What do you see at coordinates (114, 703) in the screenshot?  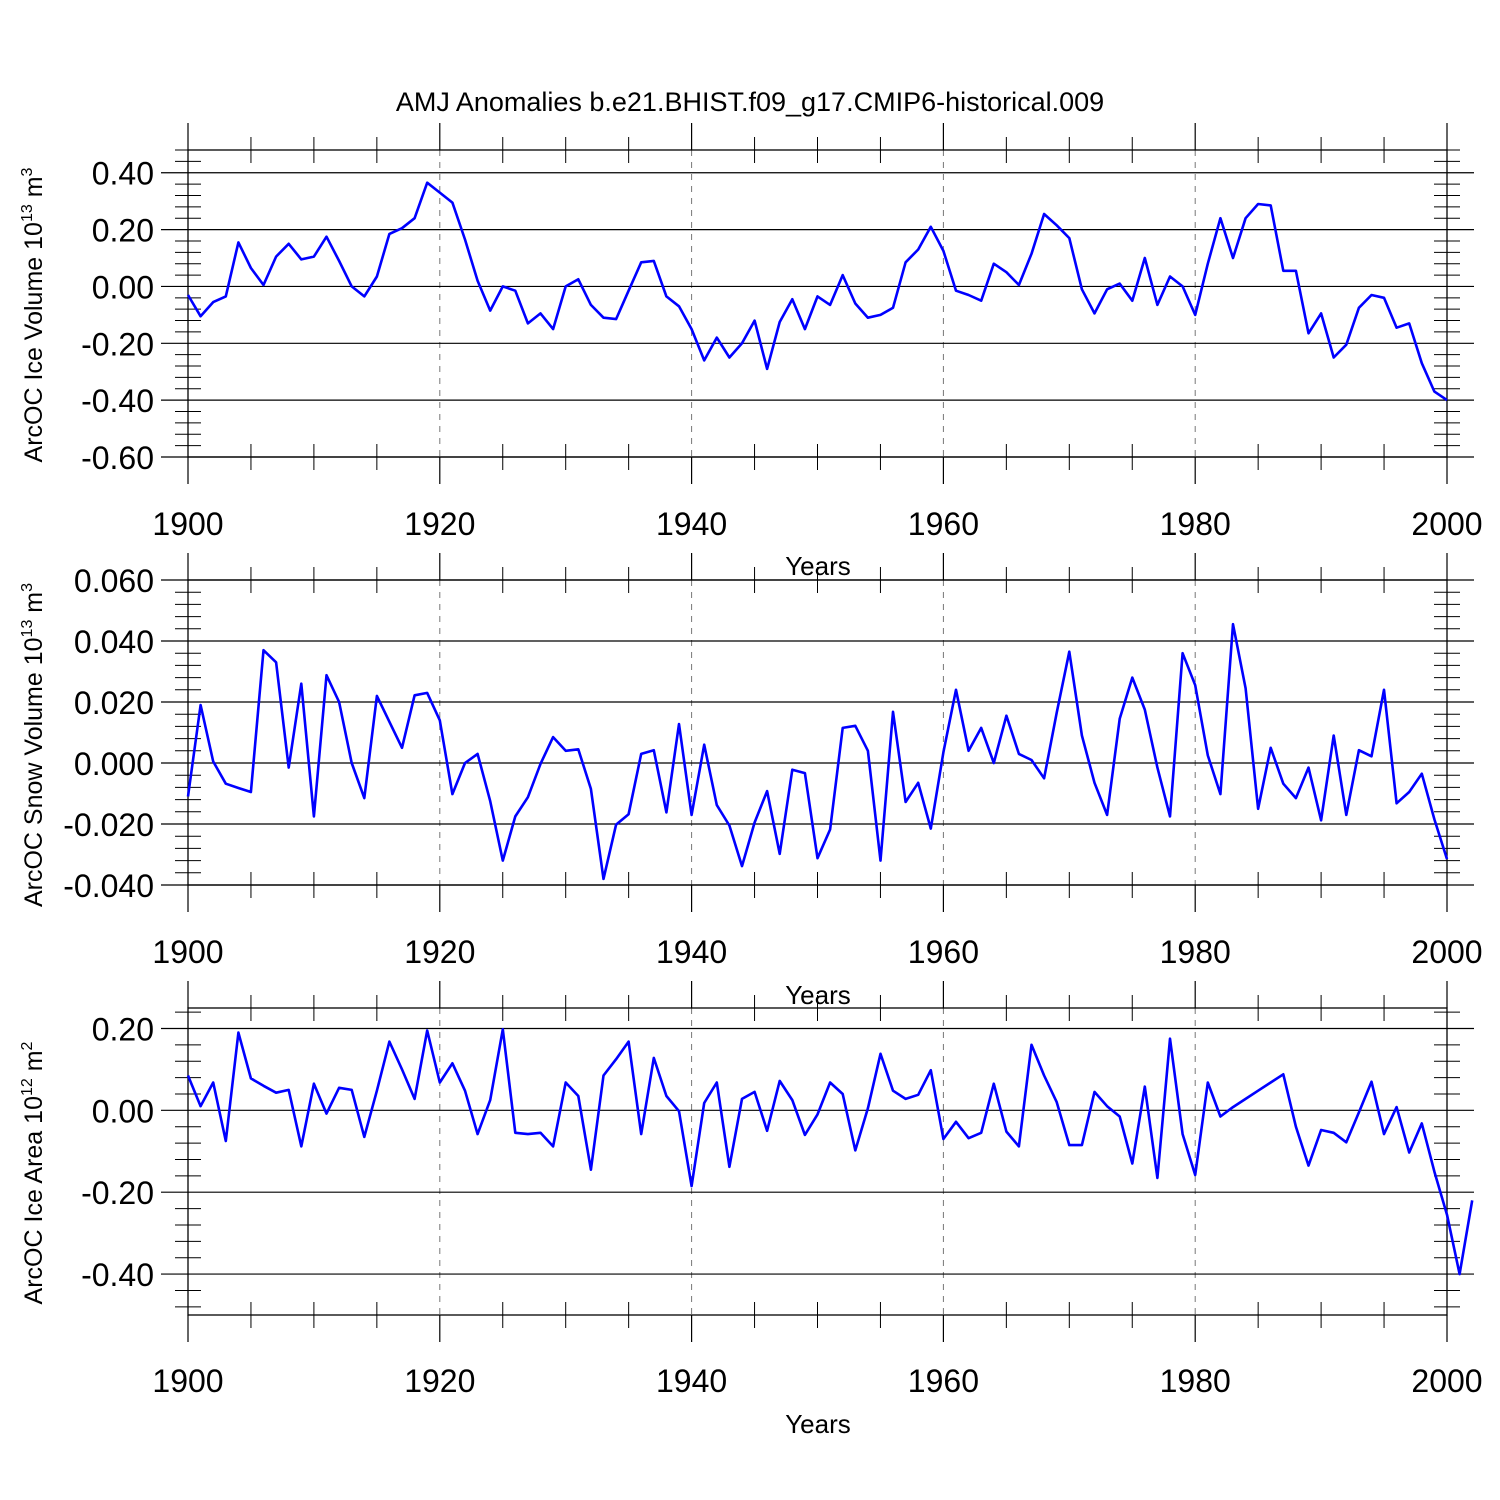 I see `y-tick-label: 0.020` at bounding box center [114, 703].